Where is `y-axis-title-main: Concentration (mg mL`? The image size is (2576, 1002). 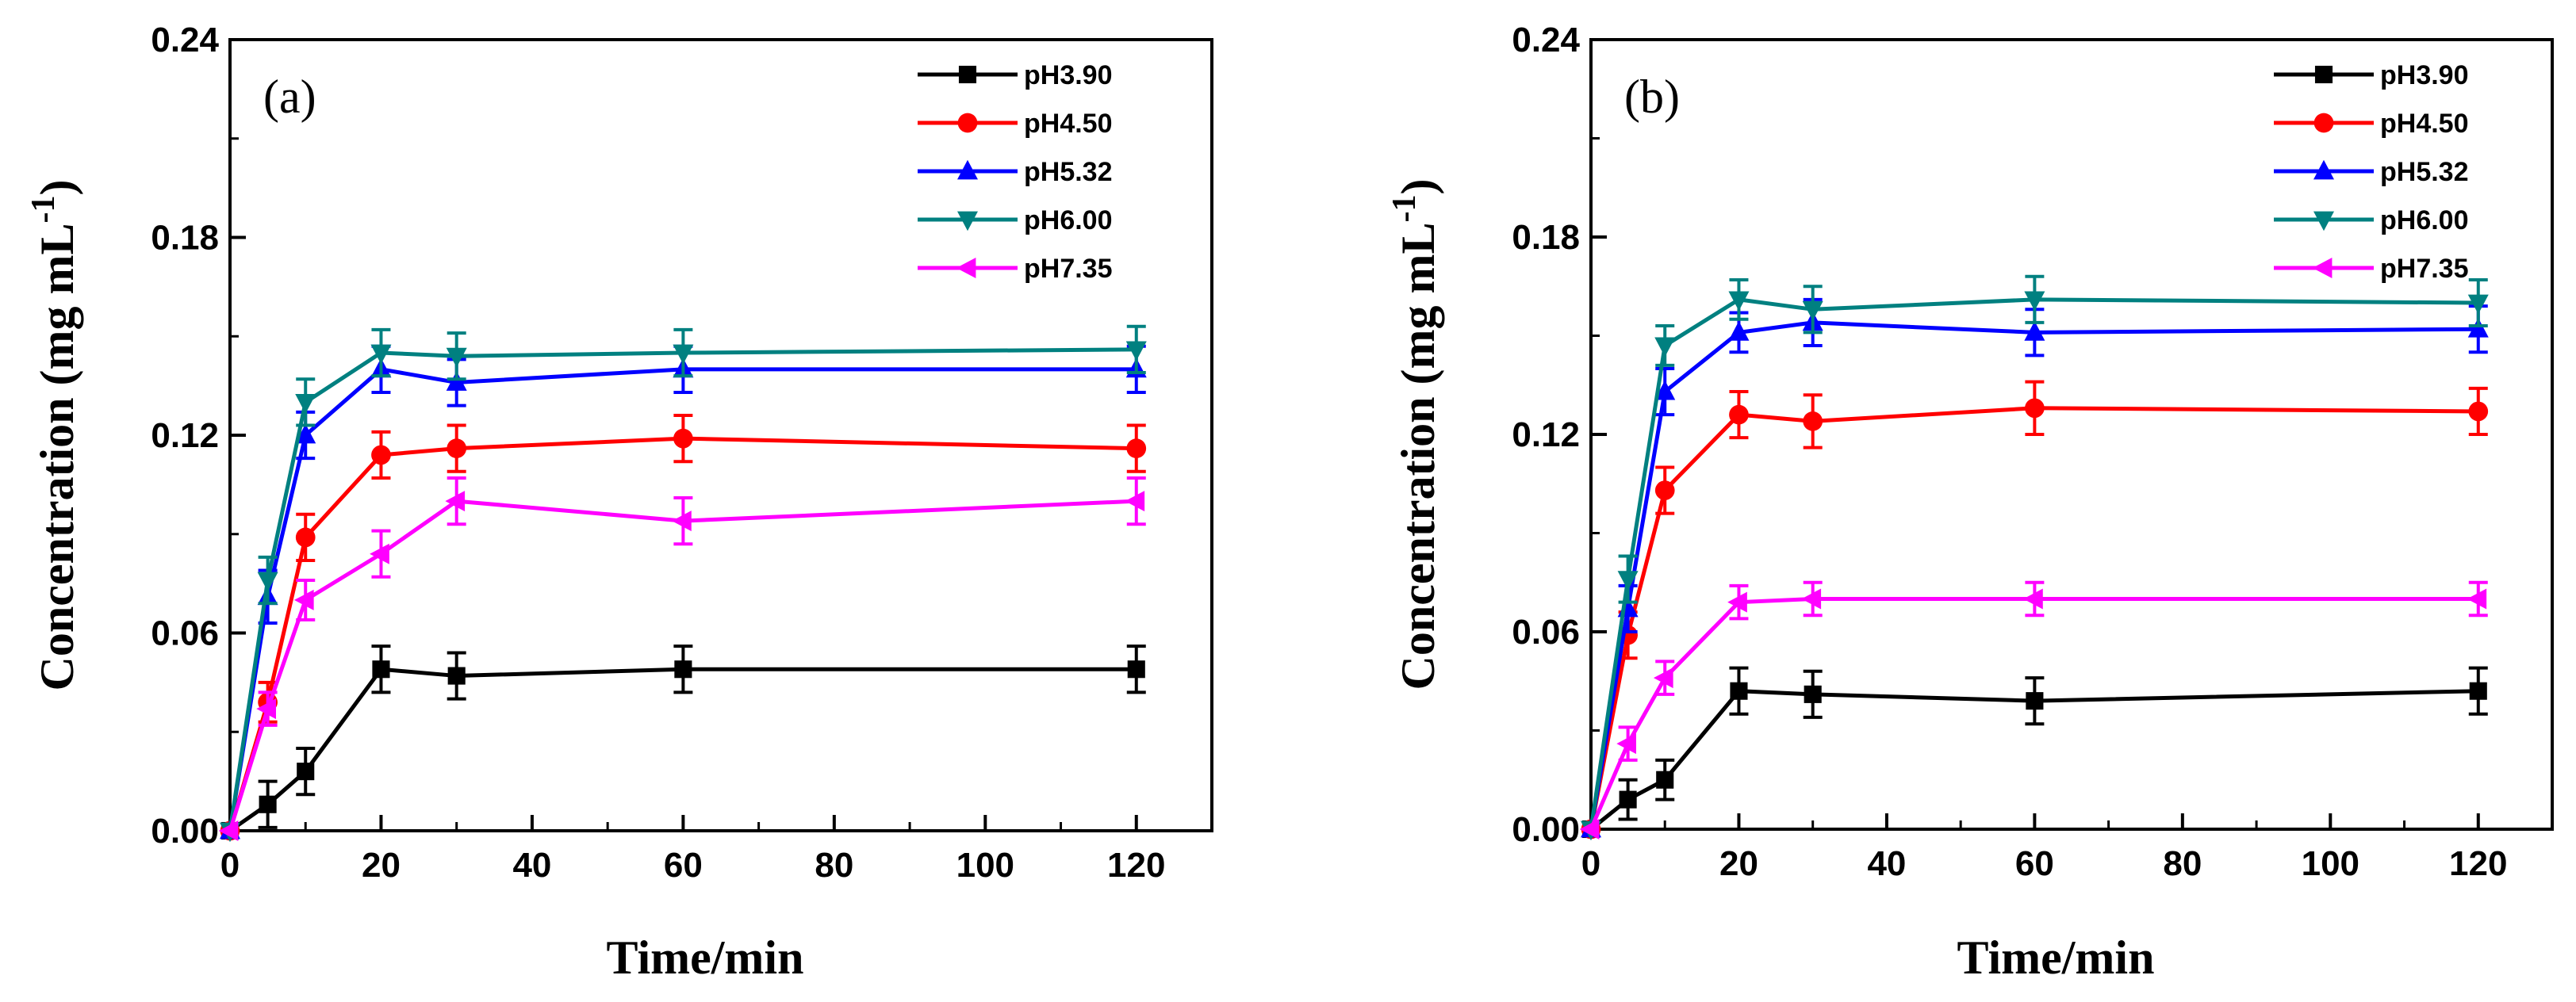
y-axis-title-main: Concentration (mg mL is located at coordinates (57, 457).